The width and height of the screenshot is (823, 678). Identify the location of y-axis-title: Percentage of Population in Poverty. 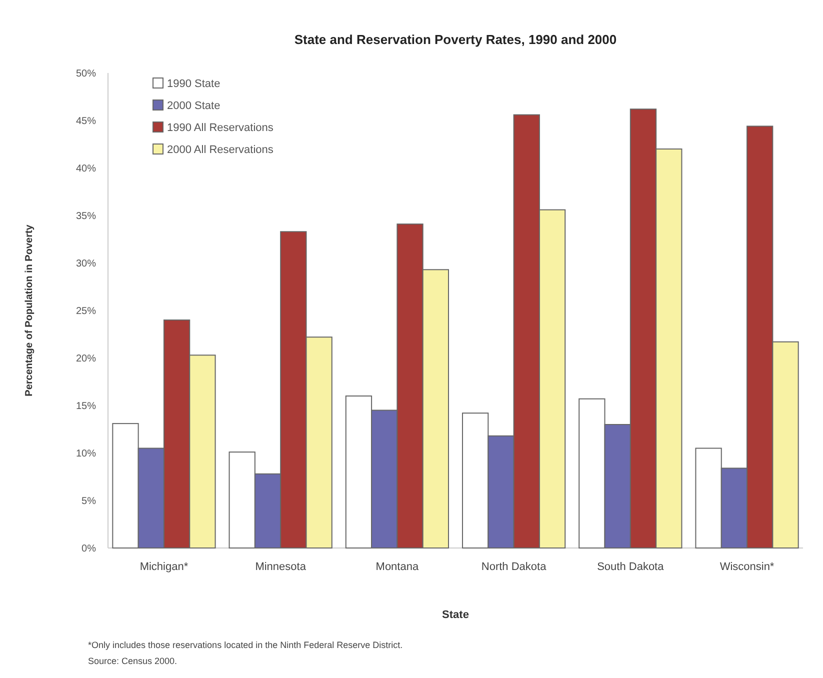
(29, 310).